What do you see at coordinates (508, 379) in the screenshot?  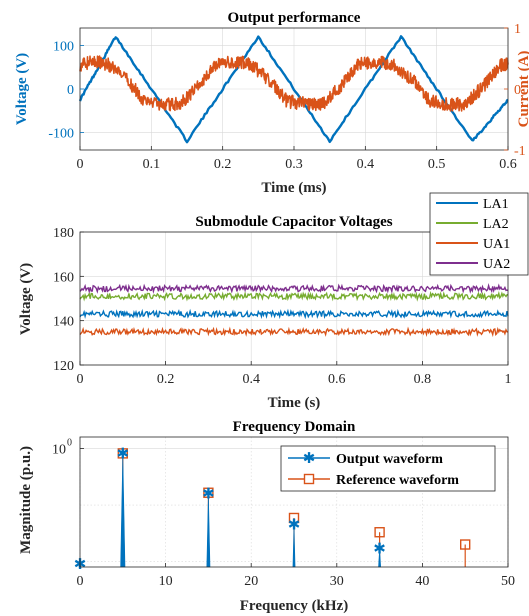 I see `panel2-xtick-label: 1` at bounding box center [508, 379].